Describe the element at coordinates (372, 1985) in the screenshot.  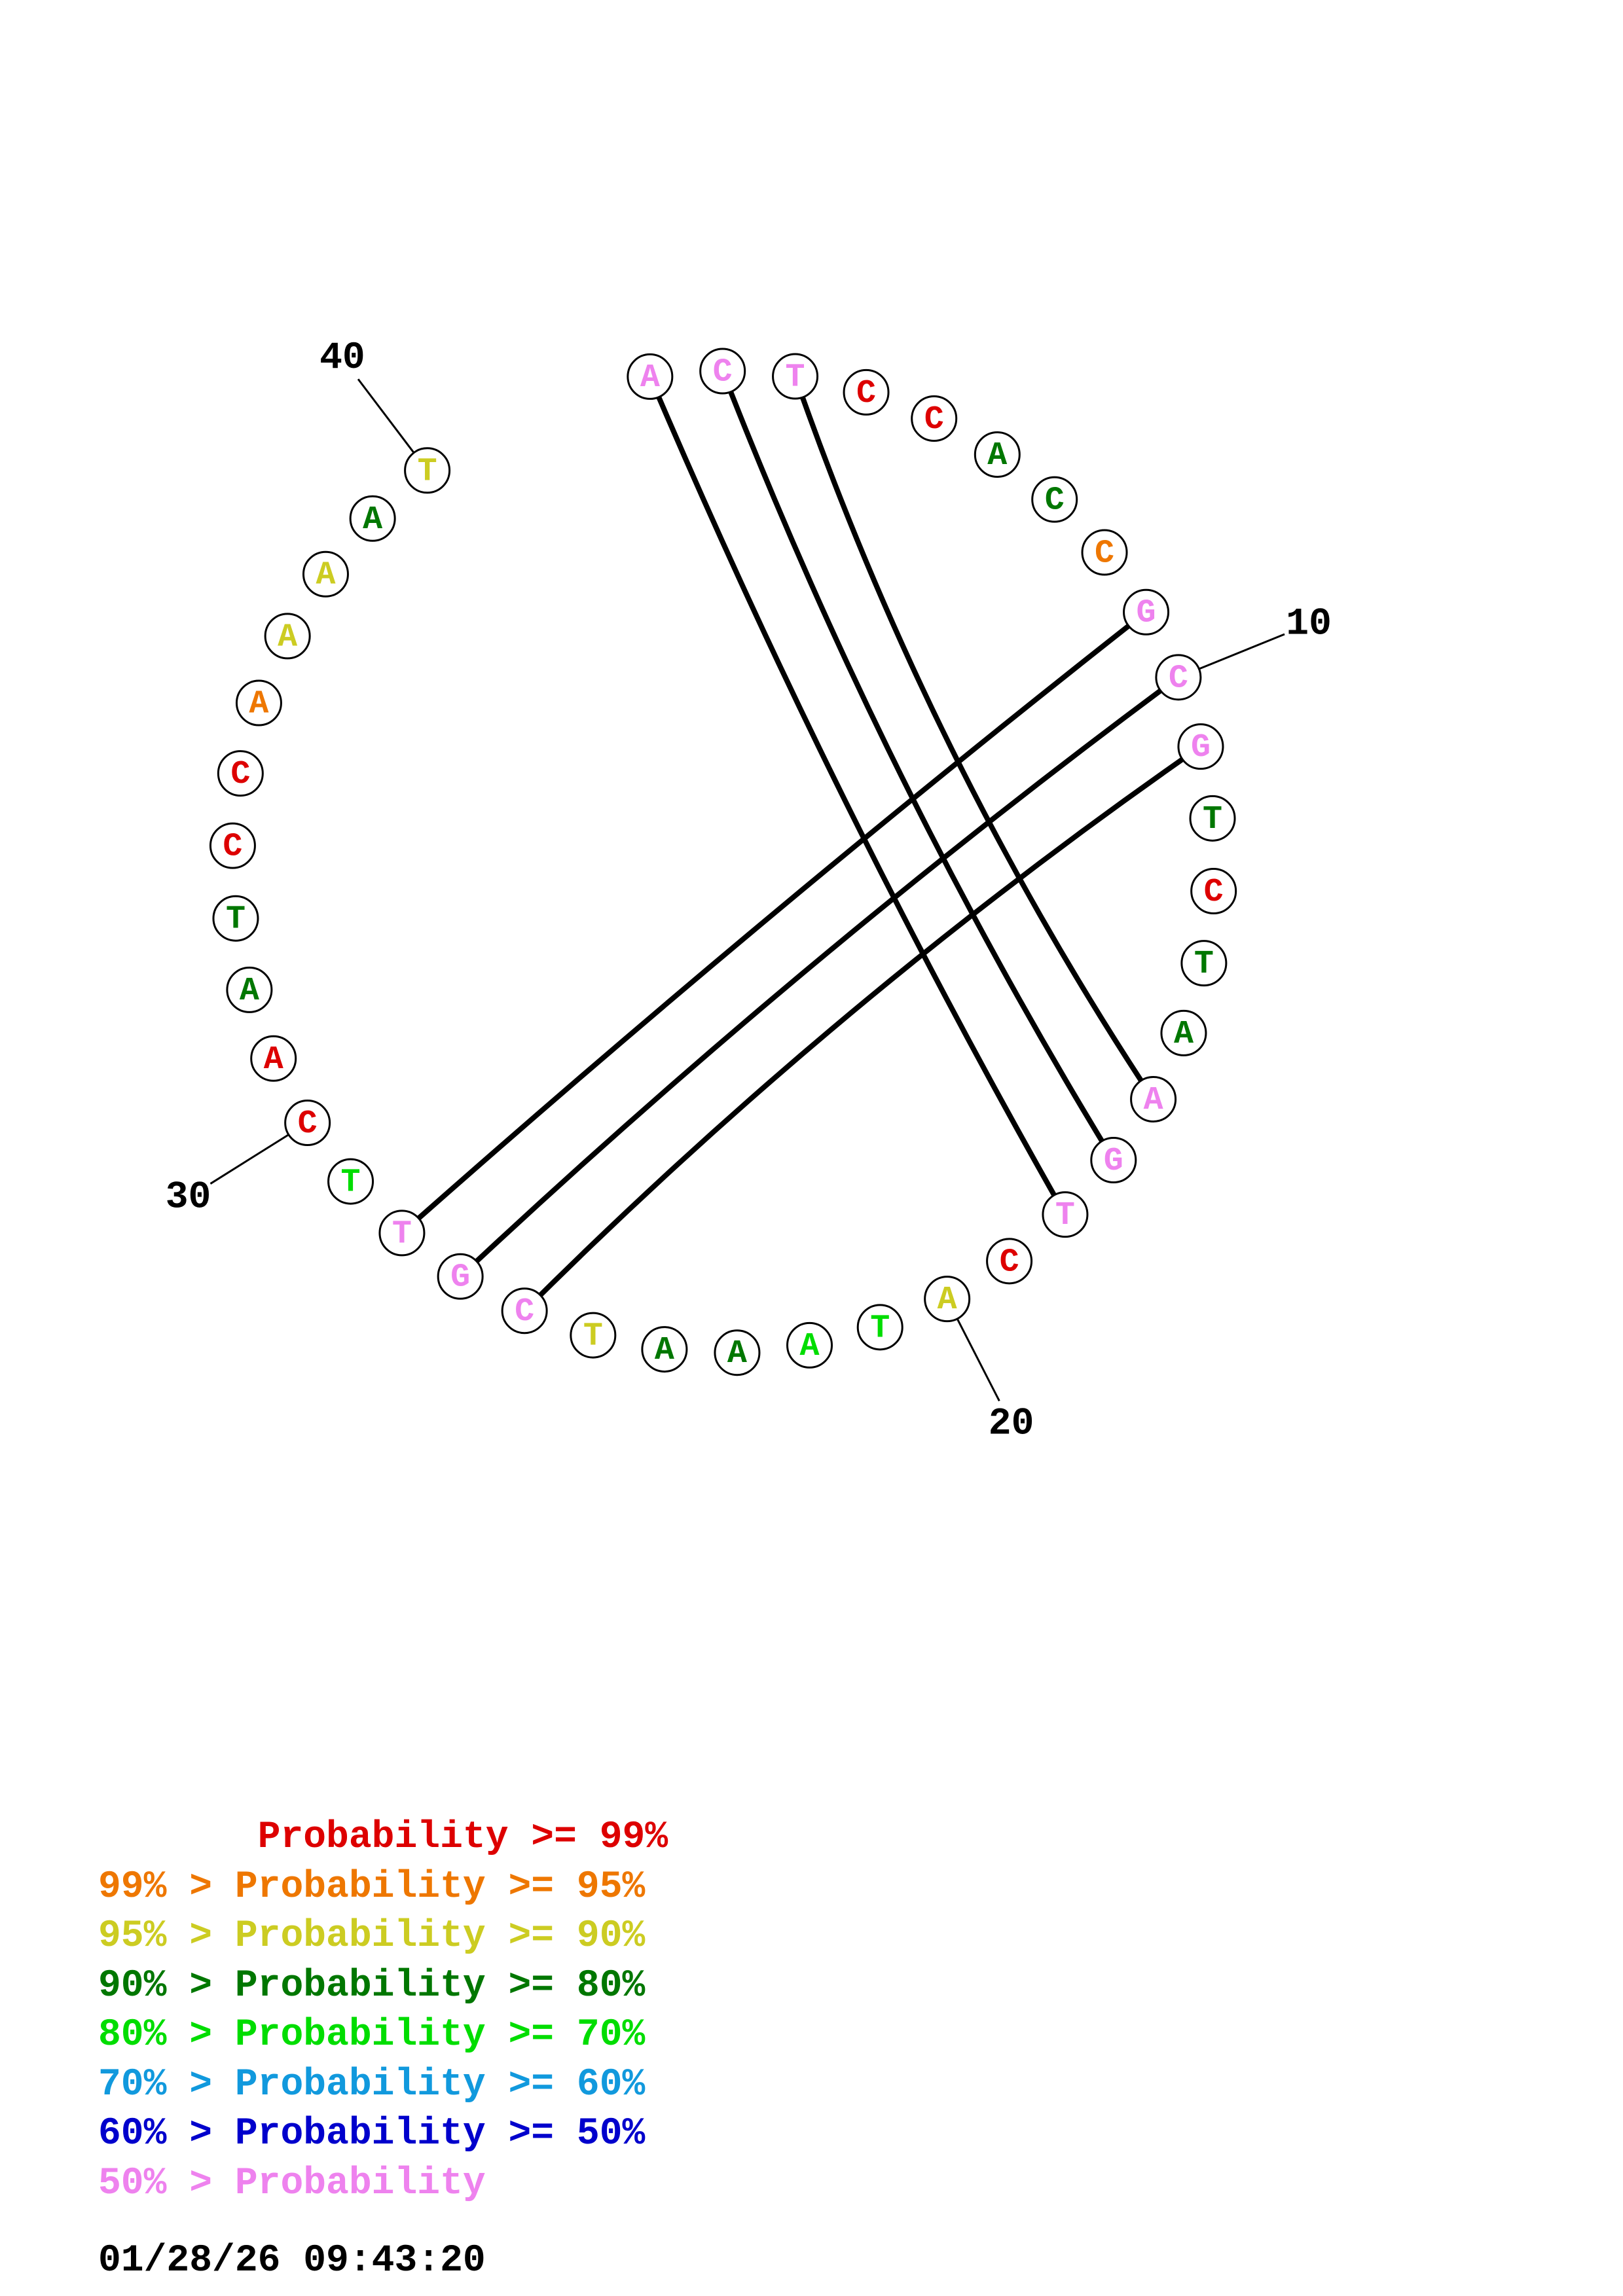
I see `legend-row-4: 90% > Probability >= 80%` at that location.